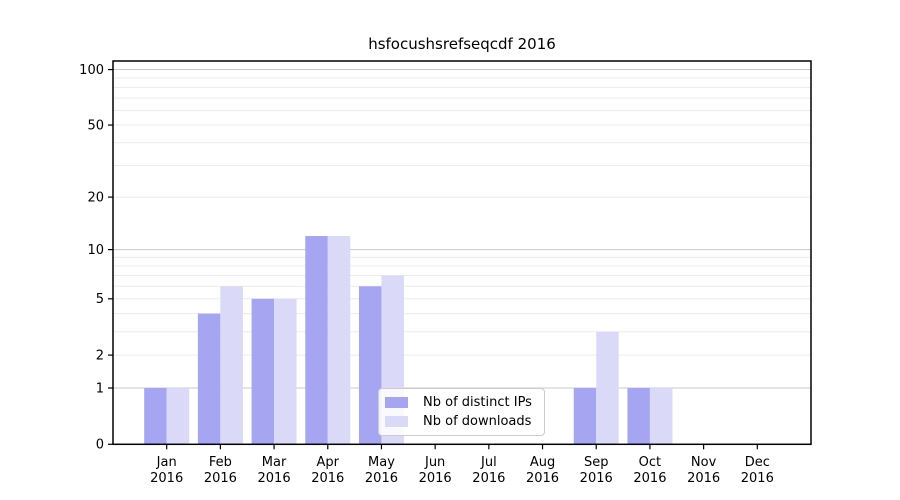 The width and height of the screenshot is (900, 500). What do you see at coordinates (542, 462) in the screenshot?
I see `x-tick-label-month-aug: Aug` at bounding box center [542, 462].